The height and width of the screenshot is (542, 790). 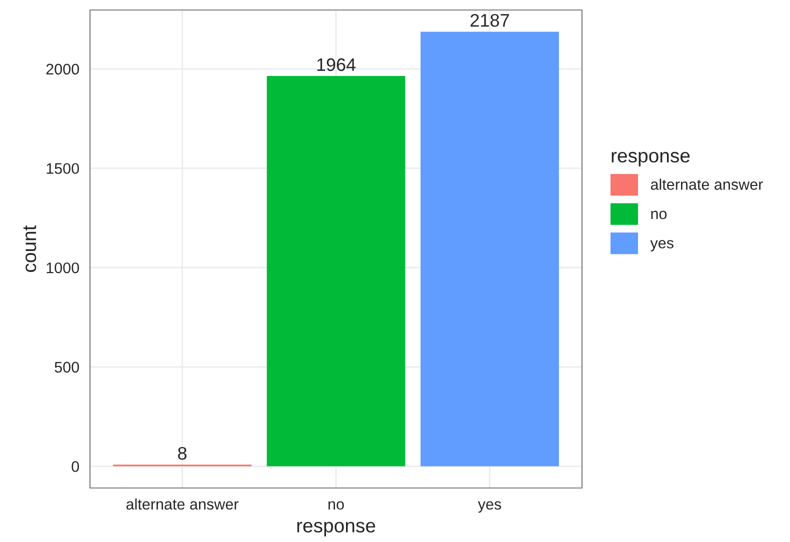 What do you see at coordinates (182, 504) in the screenshot?
I see `x-tick-label: alternate answer` at bounding box center [182, 504].